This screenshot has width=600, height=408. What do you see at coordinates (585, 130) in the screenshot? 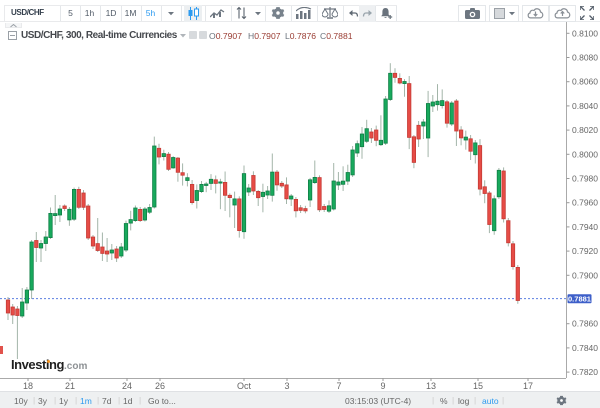
I see `svg-text: 0.8020` at bounding box center [585, 130].